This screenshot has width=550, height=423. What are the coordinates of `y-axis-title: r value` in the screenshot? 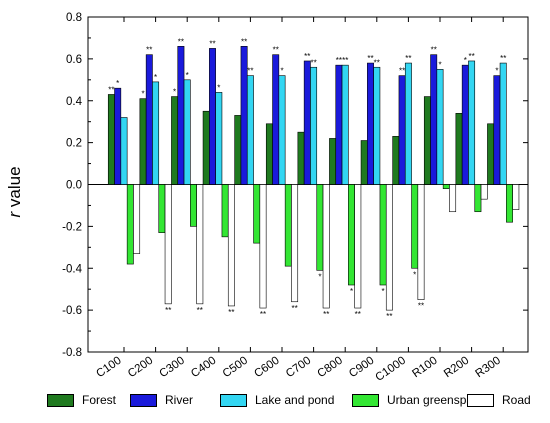 It's located at (14, 191).